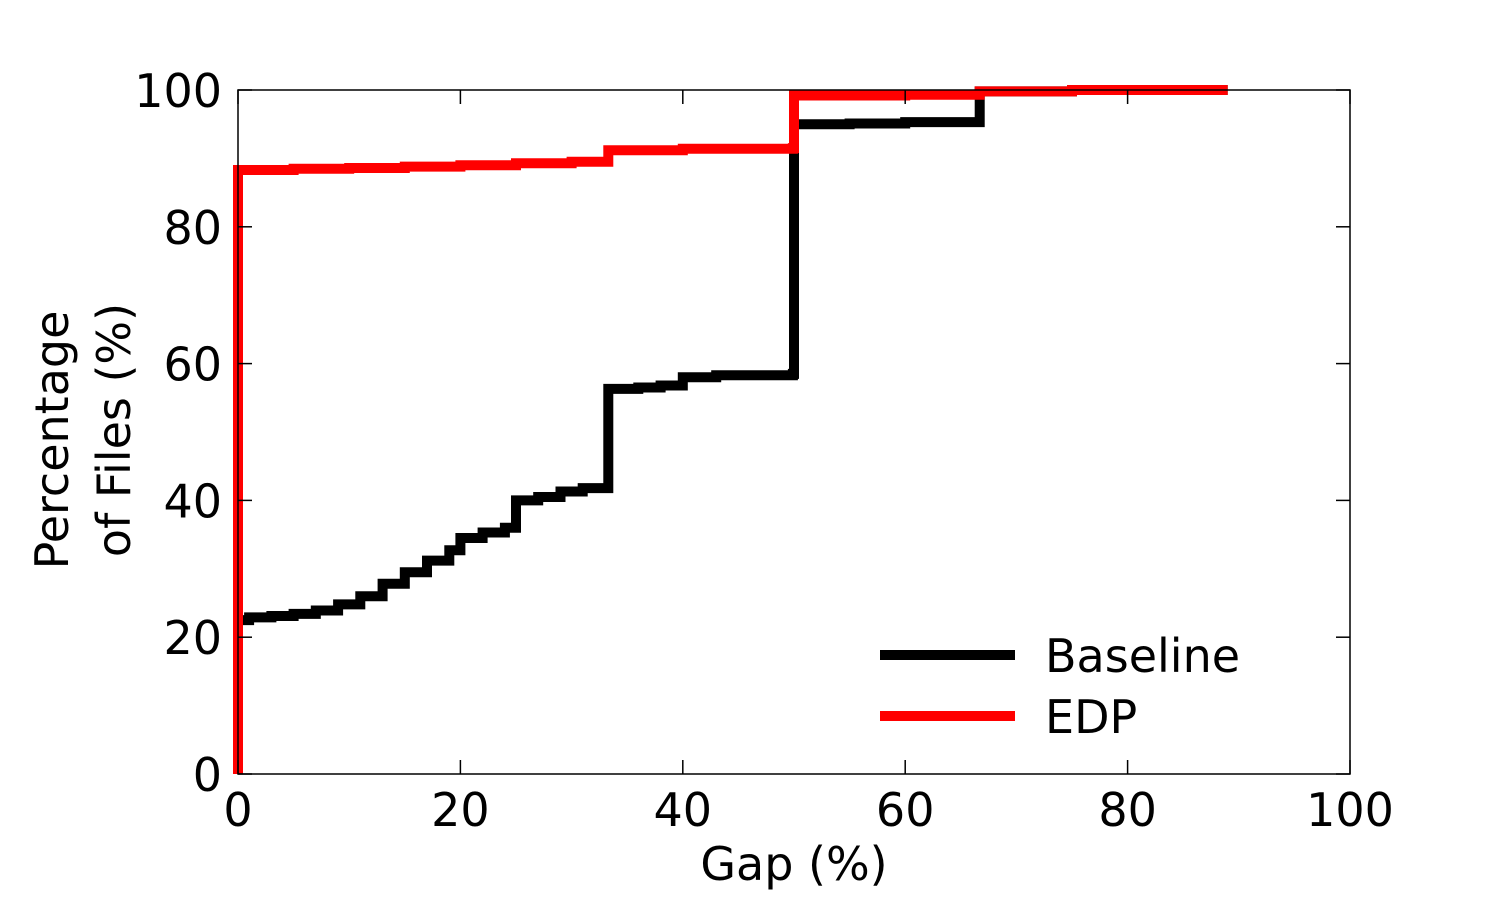  I want to click on x-tick-label: 60, so click(905, 810).